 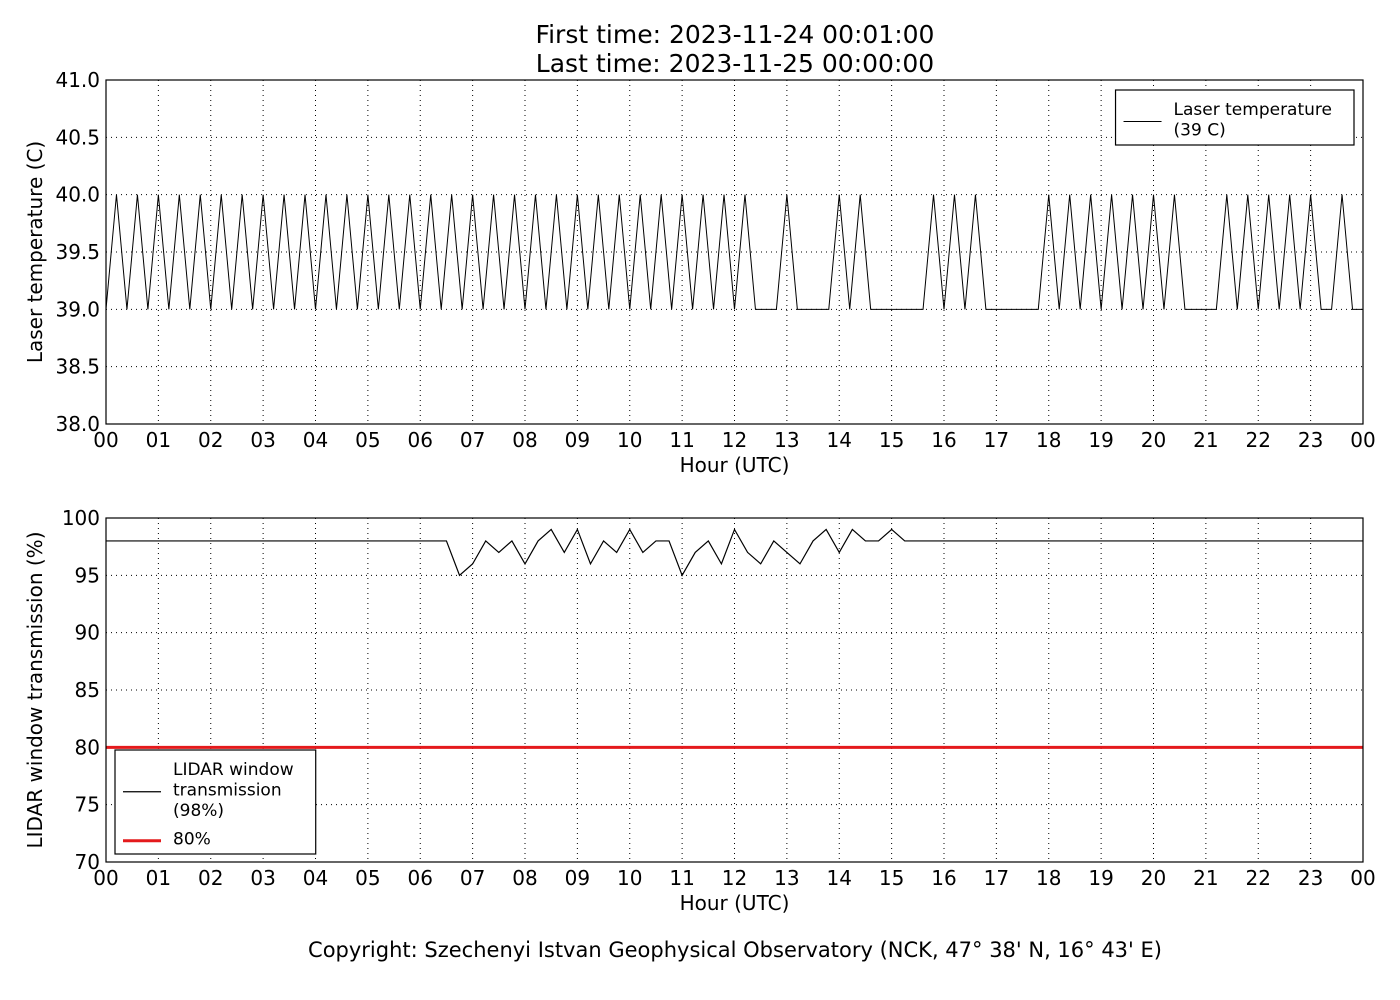 What do you see at coordinates (735, 63) in the screenshot?
I see `title-line: Last time: 2023-11-25 00:00:00` at bounding box center [735, 63].